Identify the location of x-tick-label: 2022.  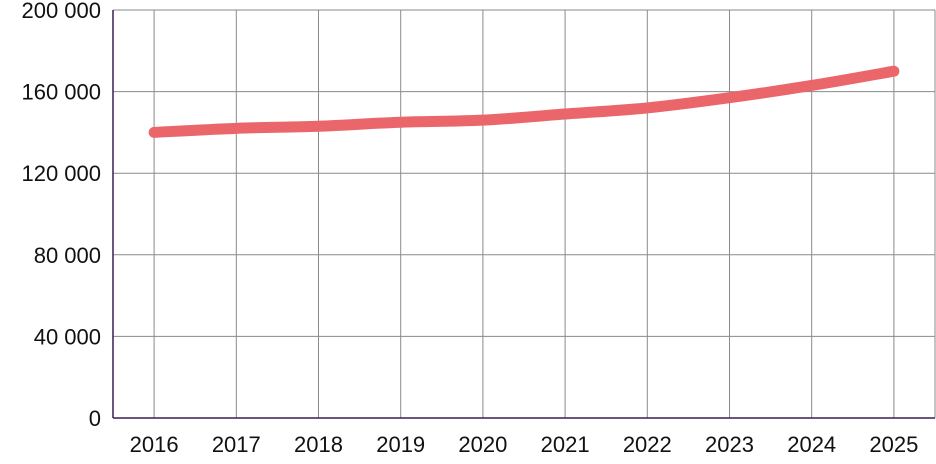
(647, 444).